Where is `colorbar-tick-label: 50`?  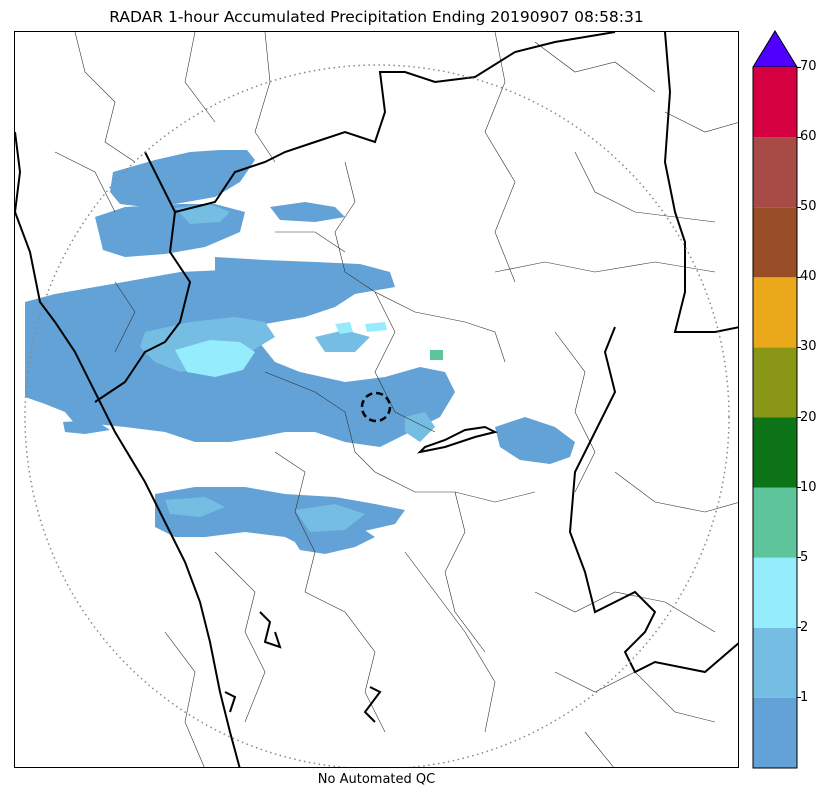 colorbar-tick-label: 50 is located at coordinates (808, 207).